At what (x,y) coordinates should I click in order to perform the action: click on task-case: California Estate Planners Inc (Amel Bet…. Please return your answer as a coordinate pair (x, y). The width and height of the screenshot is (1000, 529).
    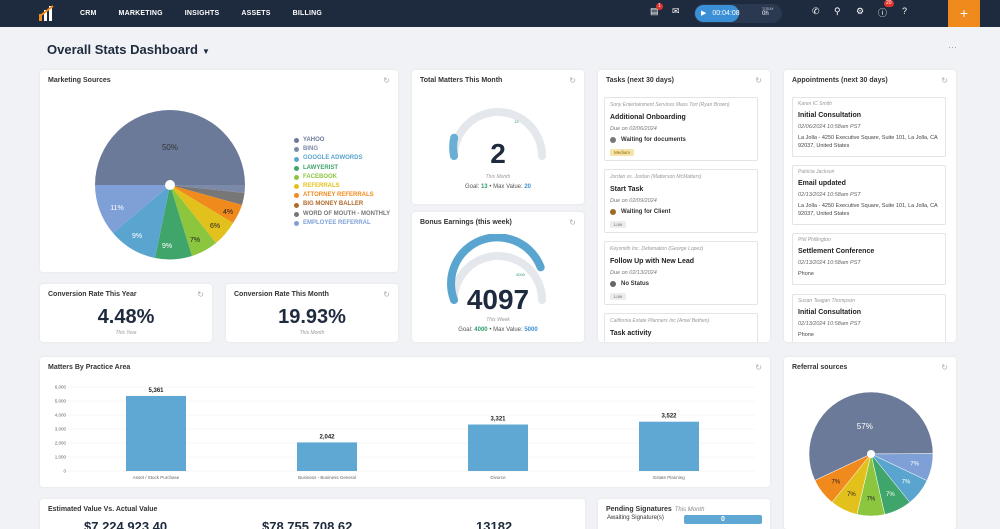
    Looking at the image, I should click on (660, 321).